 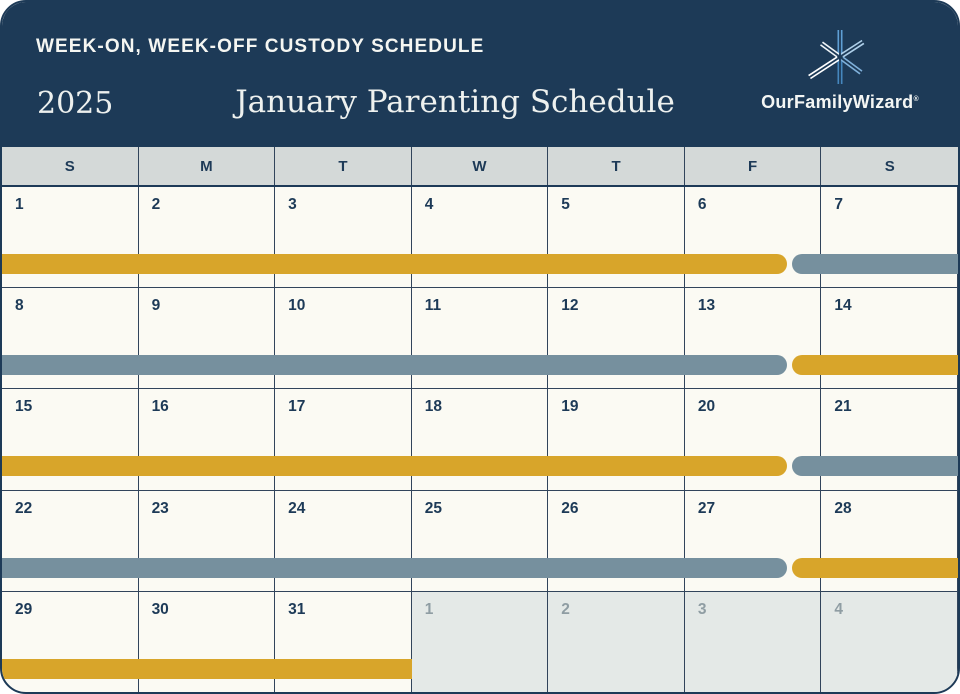 I want to click on dow-wednesday: W, so click(x=480, y=166).